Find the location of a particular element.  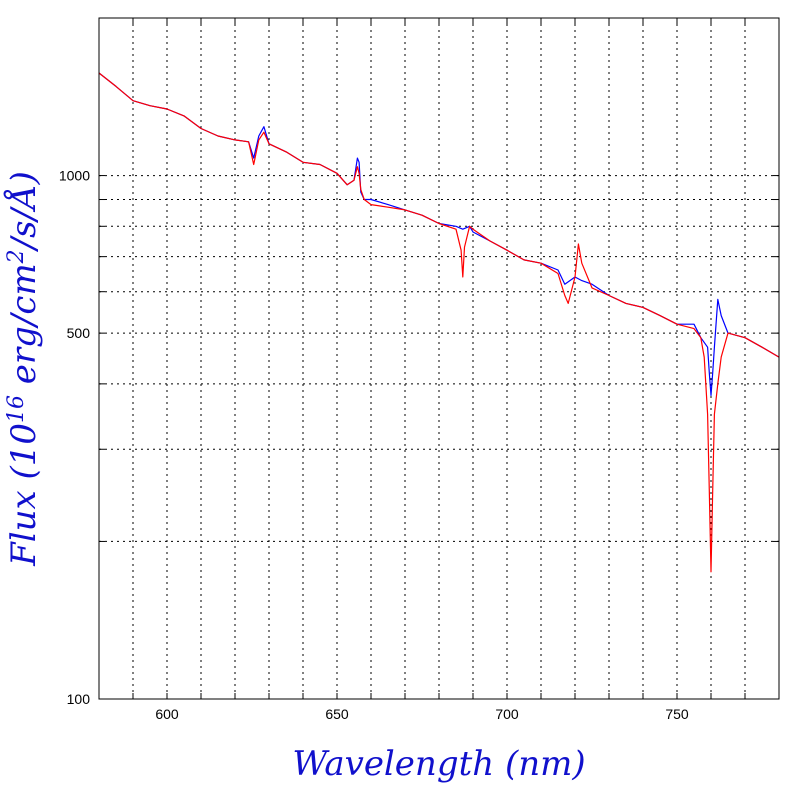

y-axis-title: Flux (1016 erg/cm2/s/Å) is located at coordinates (23, 369).